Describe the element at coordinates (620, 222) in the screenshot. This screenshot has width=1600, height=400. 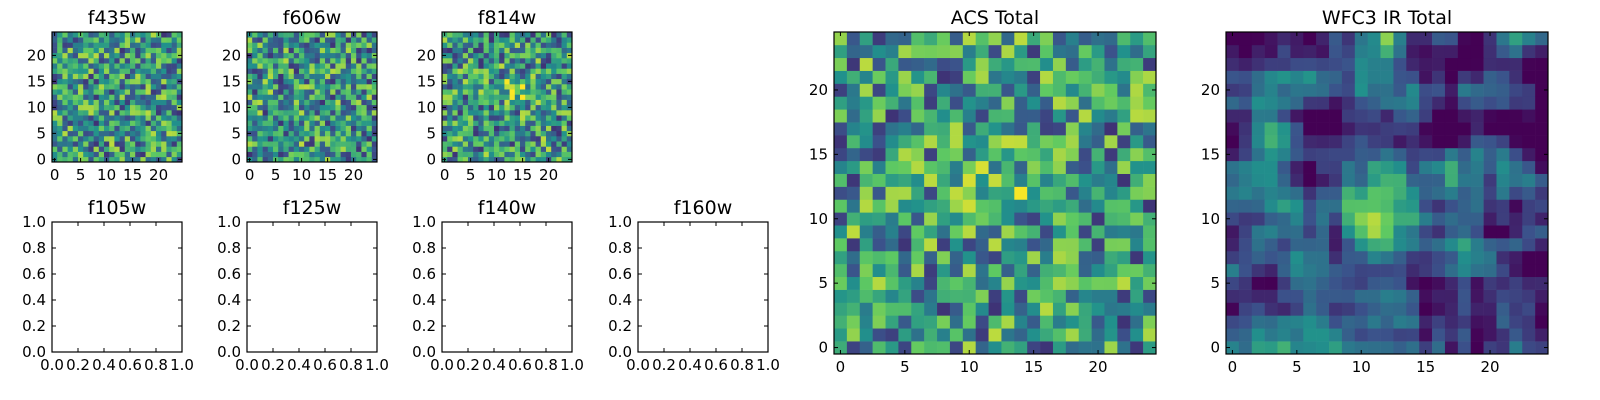
I see `y-tick-label: 1.0` at that location.